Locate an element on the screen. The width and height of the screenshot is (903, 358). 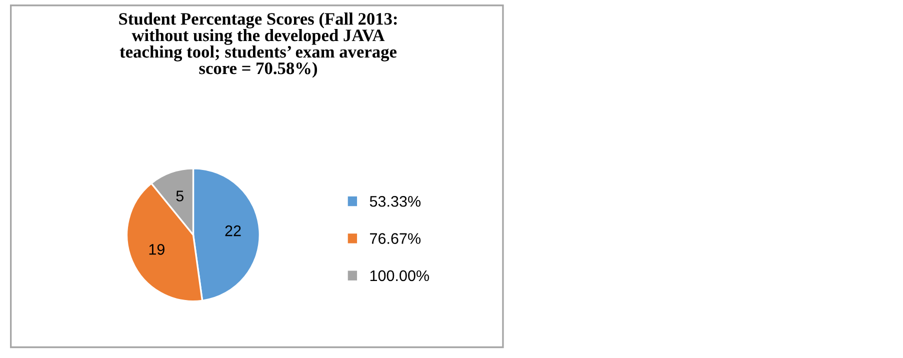
chart-title: Student Percentage Scores (Fall 2013: without using the developed JAVA teaching tool; students’ exam average score = 70.58%) is located at coordinates (258, 45).